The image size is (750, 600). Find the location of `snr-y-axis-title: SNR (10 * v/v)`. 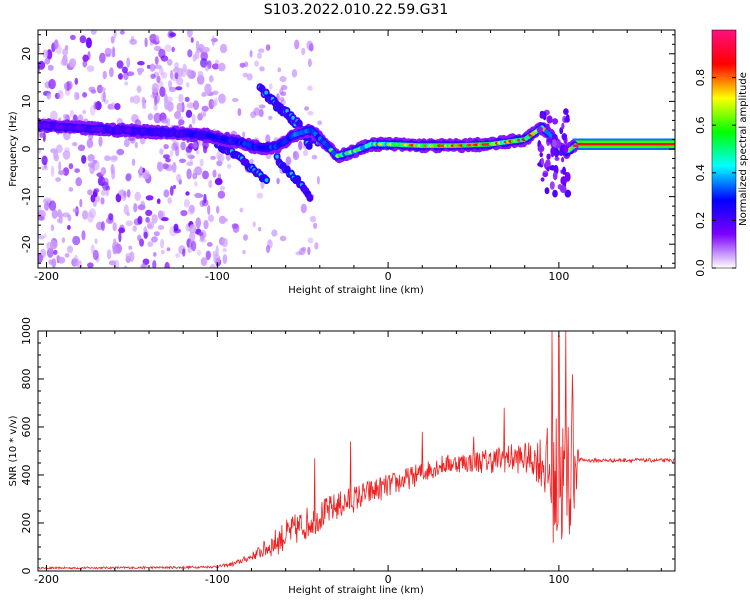

snr-y-axis-title: SNR (10 * v/v) is located at coordinates (13, 450).